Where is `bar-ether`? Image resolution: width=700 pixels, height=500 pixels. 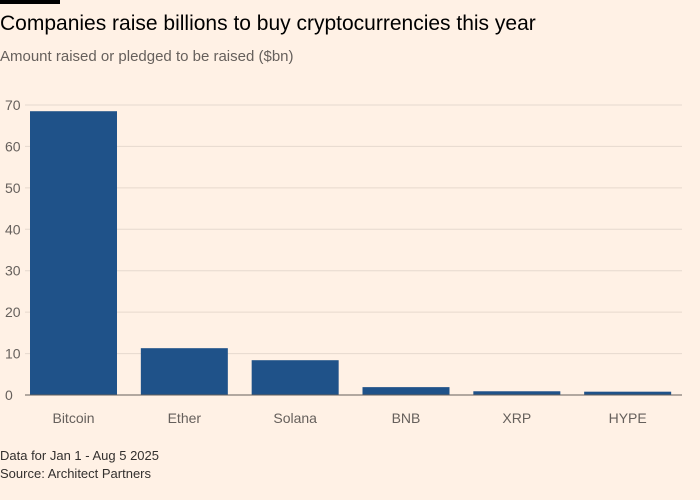 bar-ether is located at coordinates (184, 371).